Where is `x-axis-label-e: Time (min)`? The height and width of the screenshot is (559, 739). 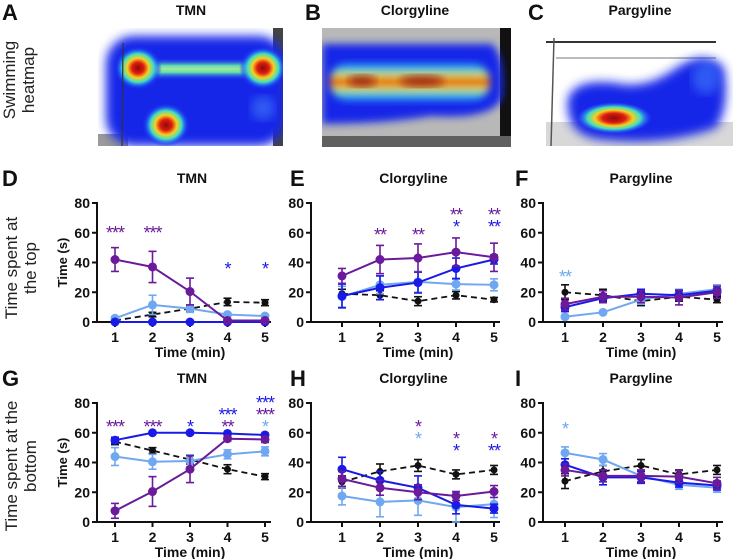
x-axis-label-e: Time (min) is located at coordinates (418, 352).